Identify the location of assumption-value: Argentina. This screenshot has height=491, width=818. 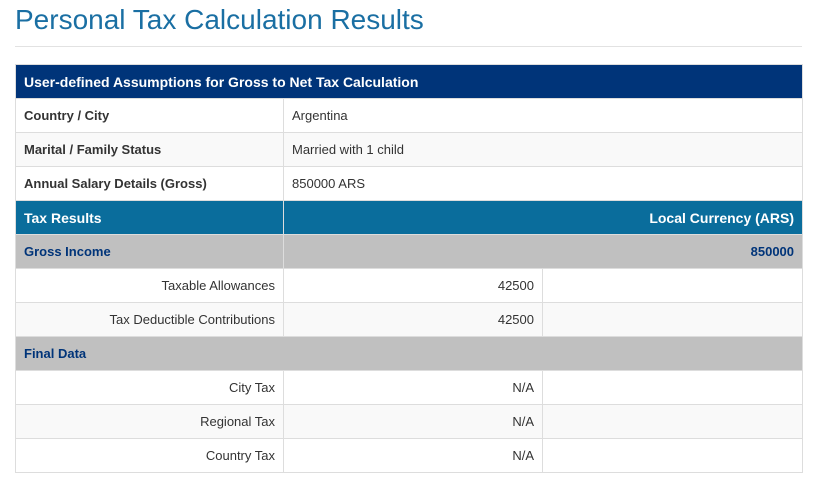
(543, 115).